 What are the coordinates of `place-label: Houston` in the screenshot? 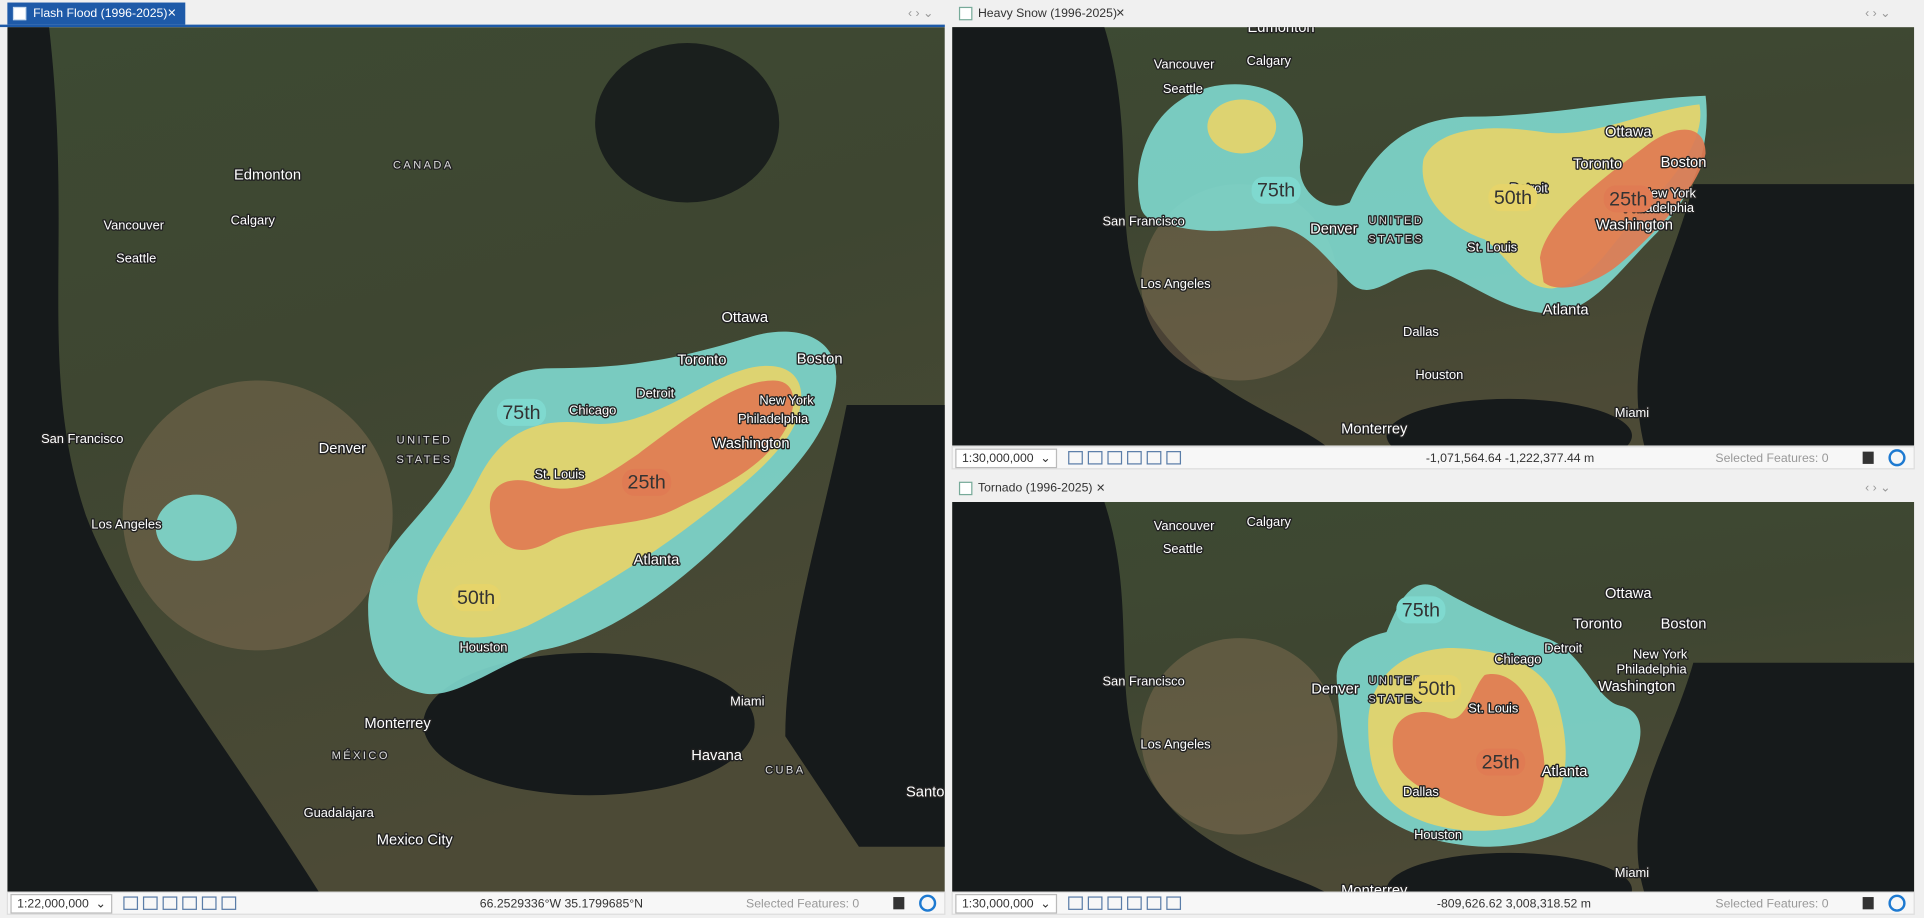 It's located at (483, 646).